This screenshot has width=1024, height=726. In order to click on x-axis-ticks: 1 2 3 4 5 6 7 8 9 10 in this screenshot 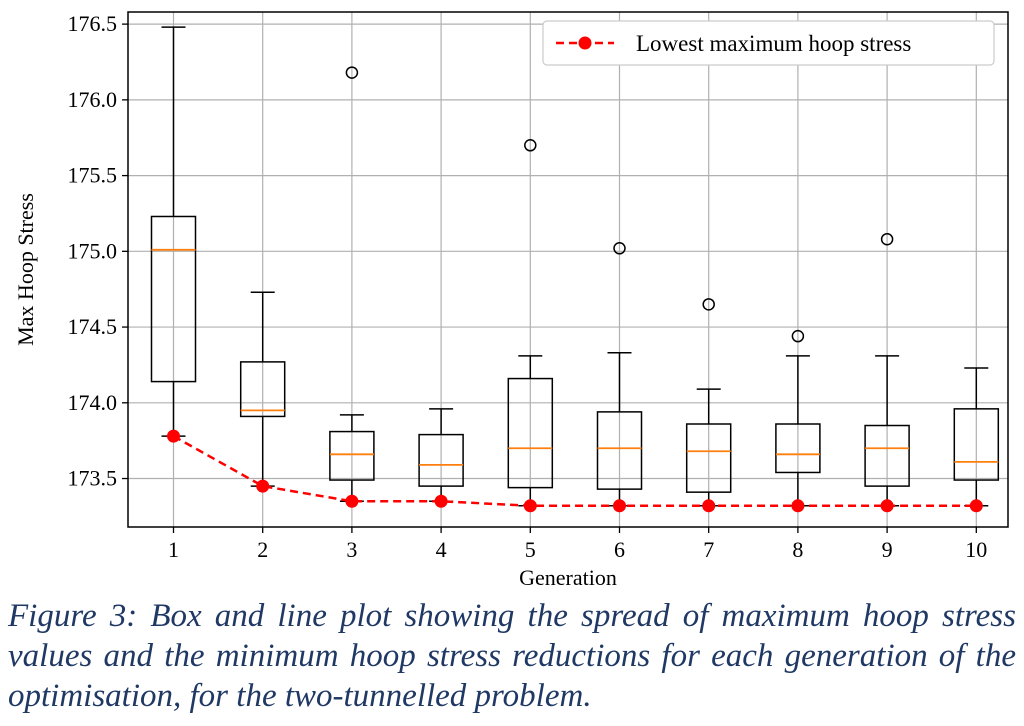, I will do `click(577, 544)`.